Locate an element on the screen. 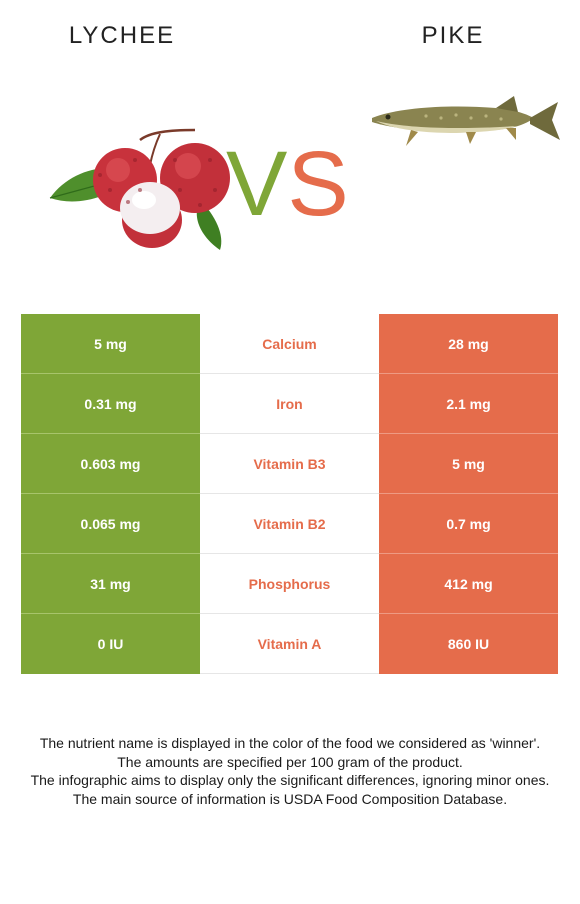 This screenshot has width=580, height=904. pike-value: 28 mg is located at coordinates (468, 344).